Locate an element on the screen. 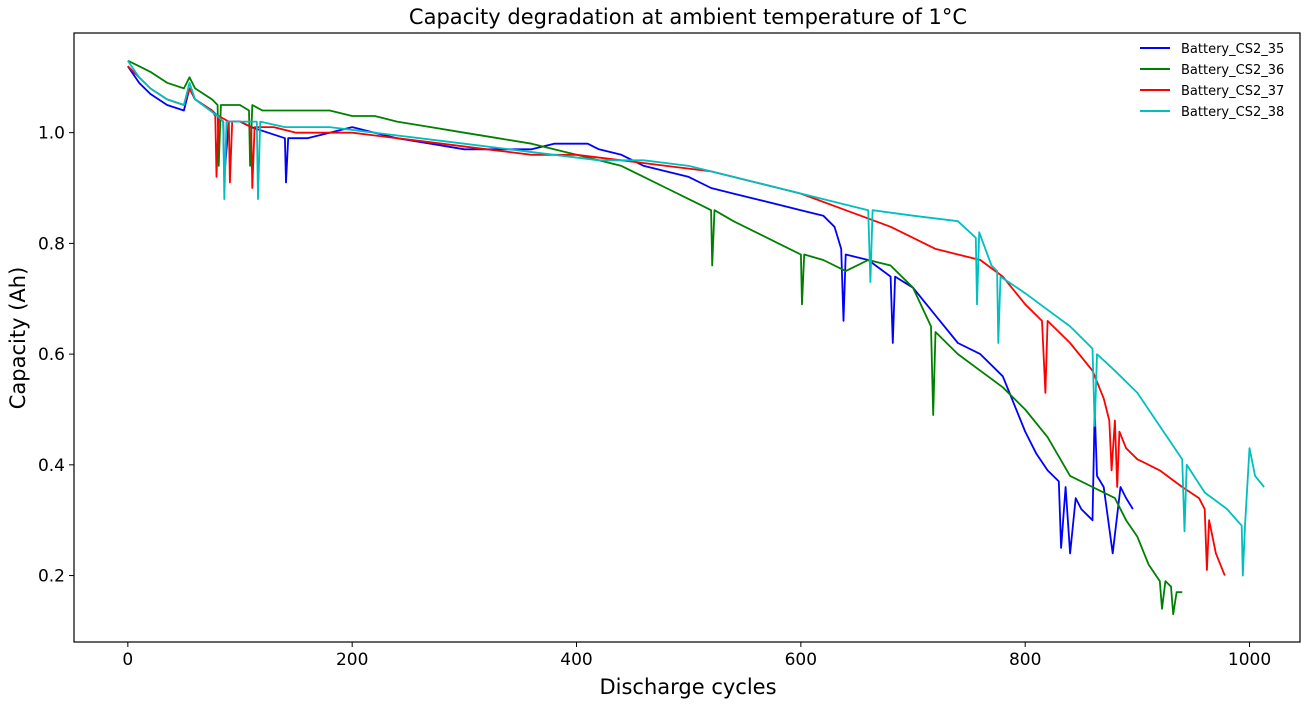 The image size is (1312, 706). x-tick-label: 800 is located at coordinates (1025, 660).